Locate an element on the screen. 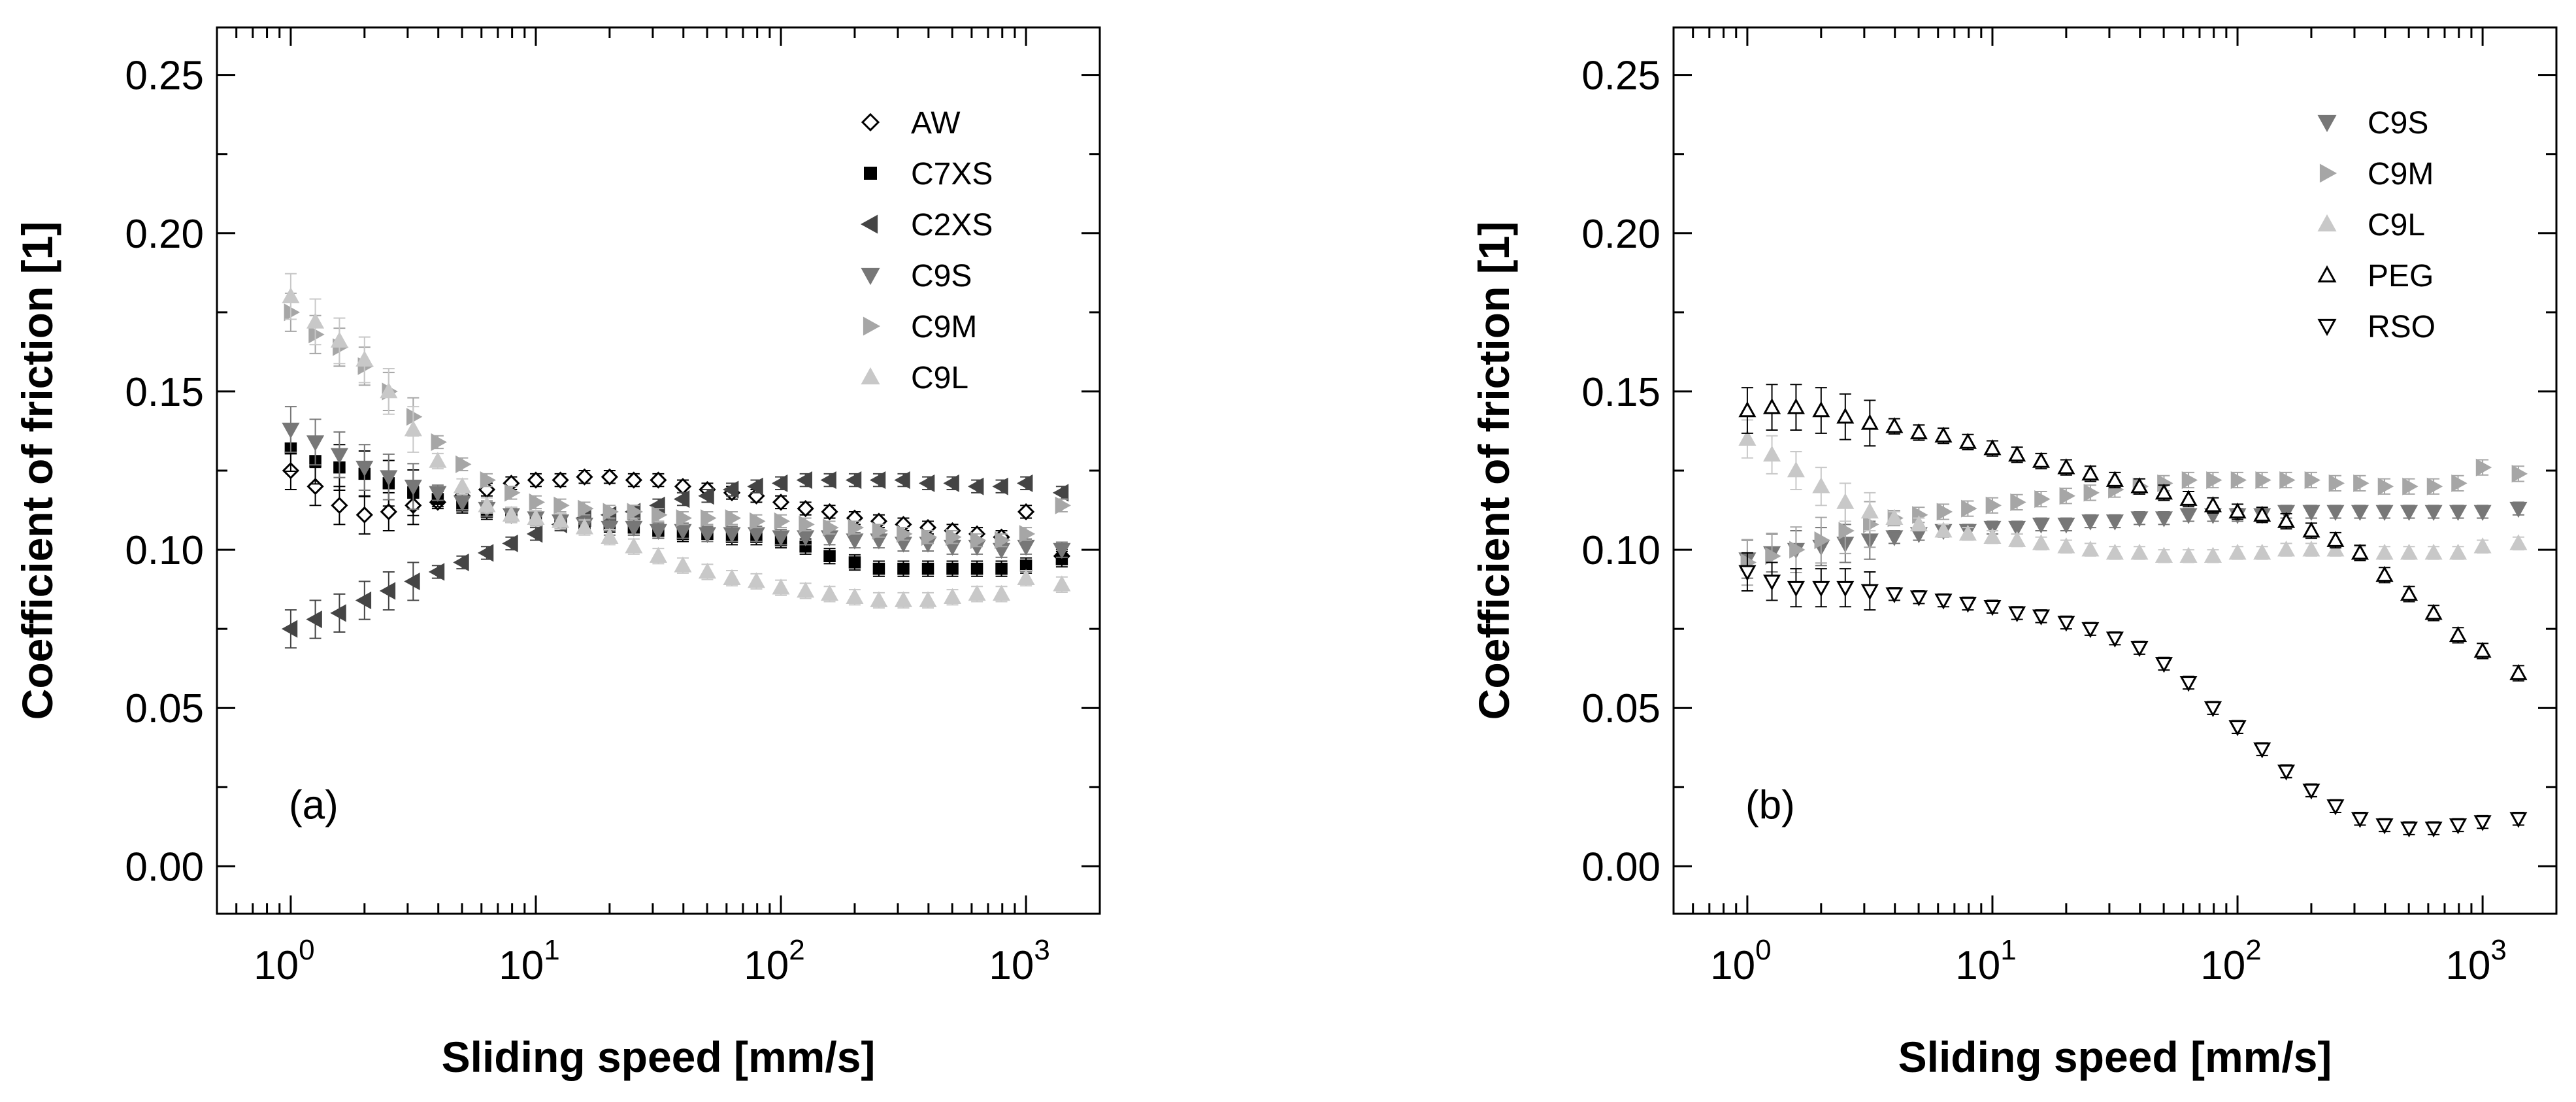  legend-label: C9S is located at coordinates (941, 276).